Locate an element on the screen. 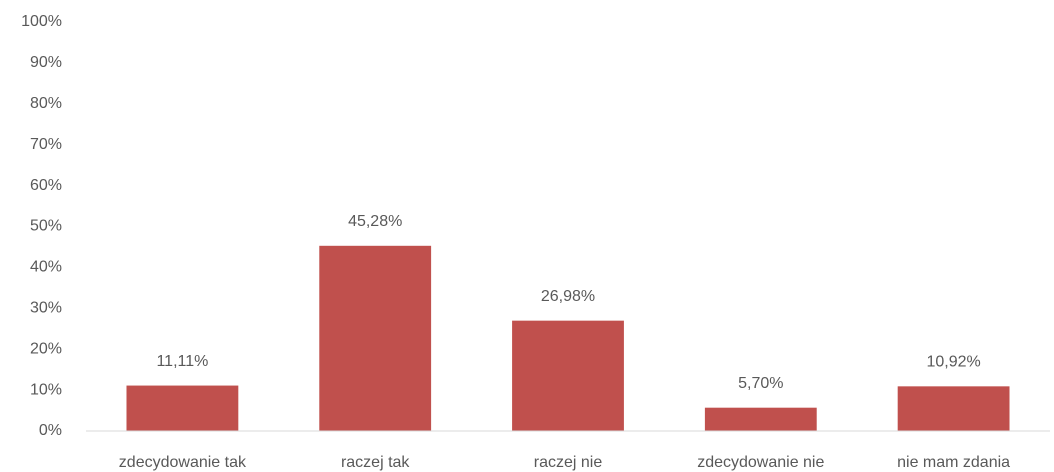  x-tick-label: zdecydowanie nie is located at coordinates (760, 462).